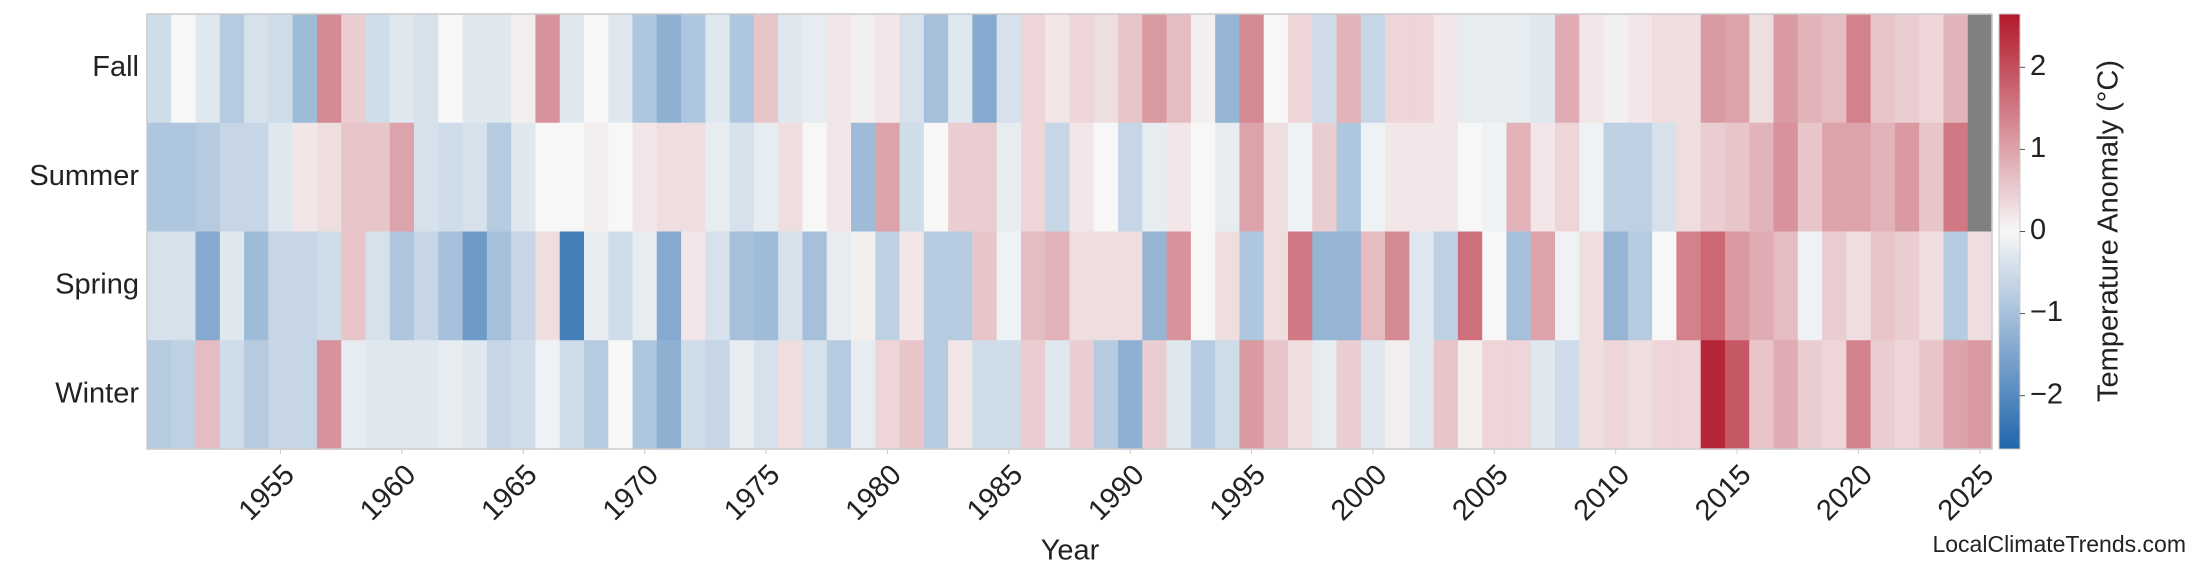  I want to click on watermark: LocalClimateTrends.com, so click(2059, 544).